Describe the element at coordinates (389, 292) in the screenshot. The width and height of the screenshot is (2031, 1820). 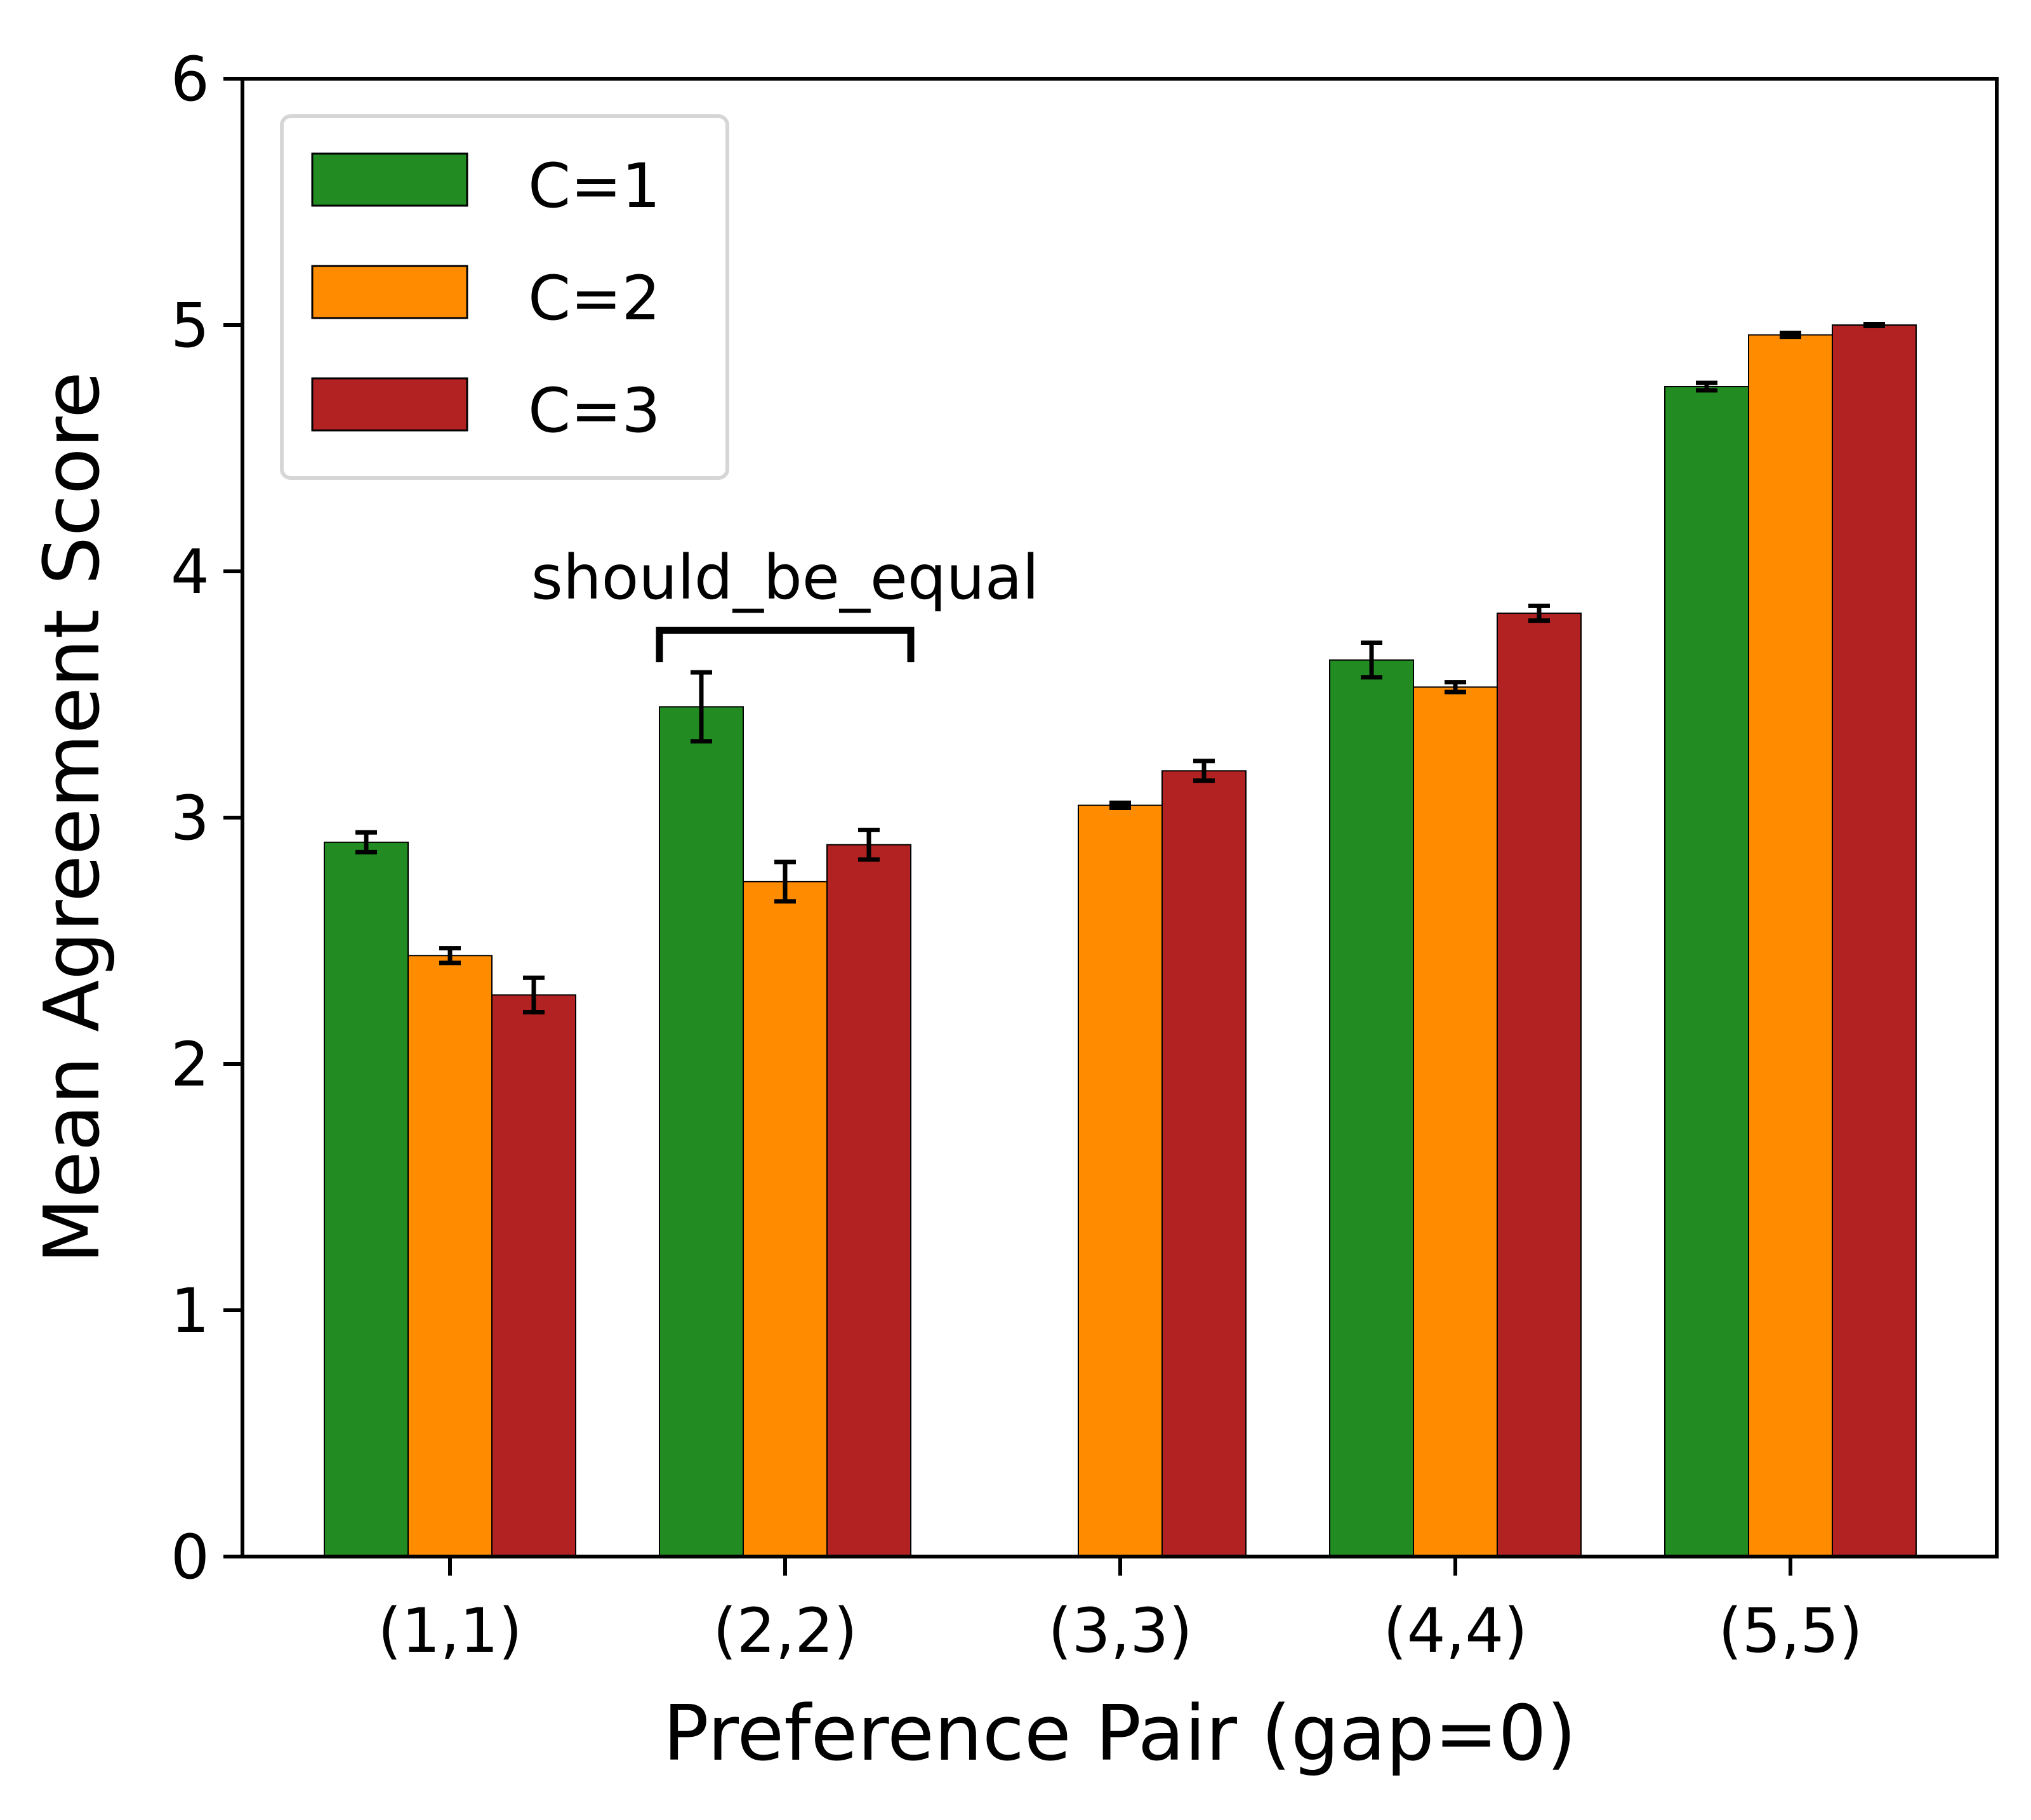
I see `legend-swatch-c2` at that location.